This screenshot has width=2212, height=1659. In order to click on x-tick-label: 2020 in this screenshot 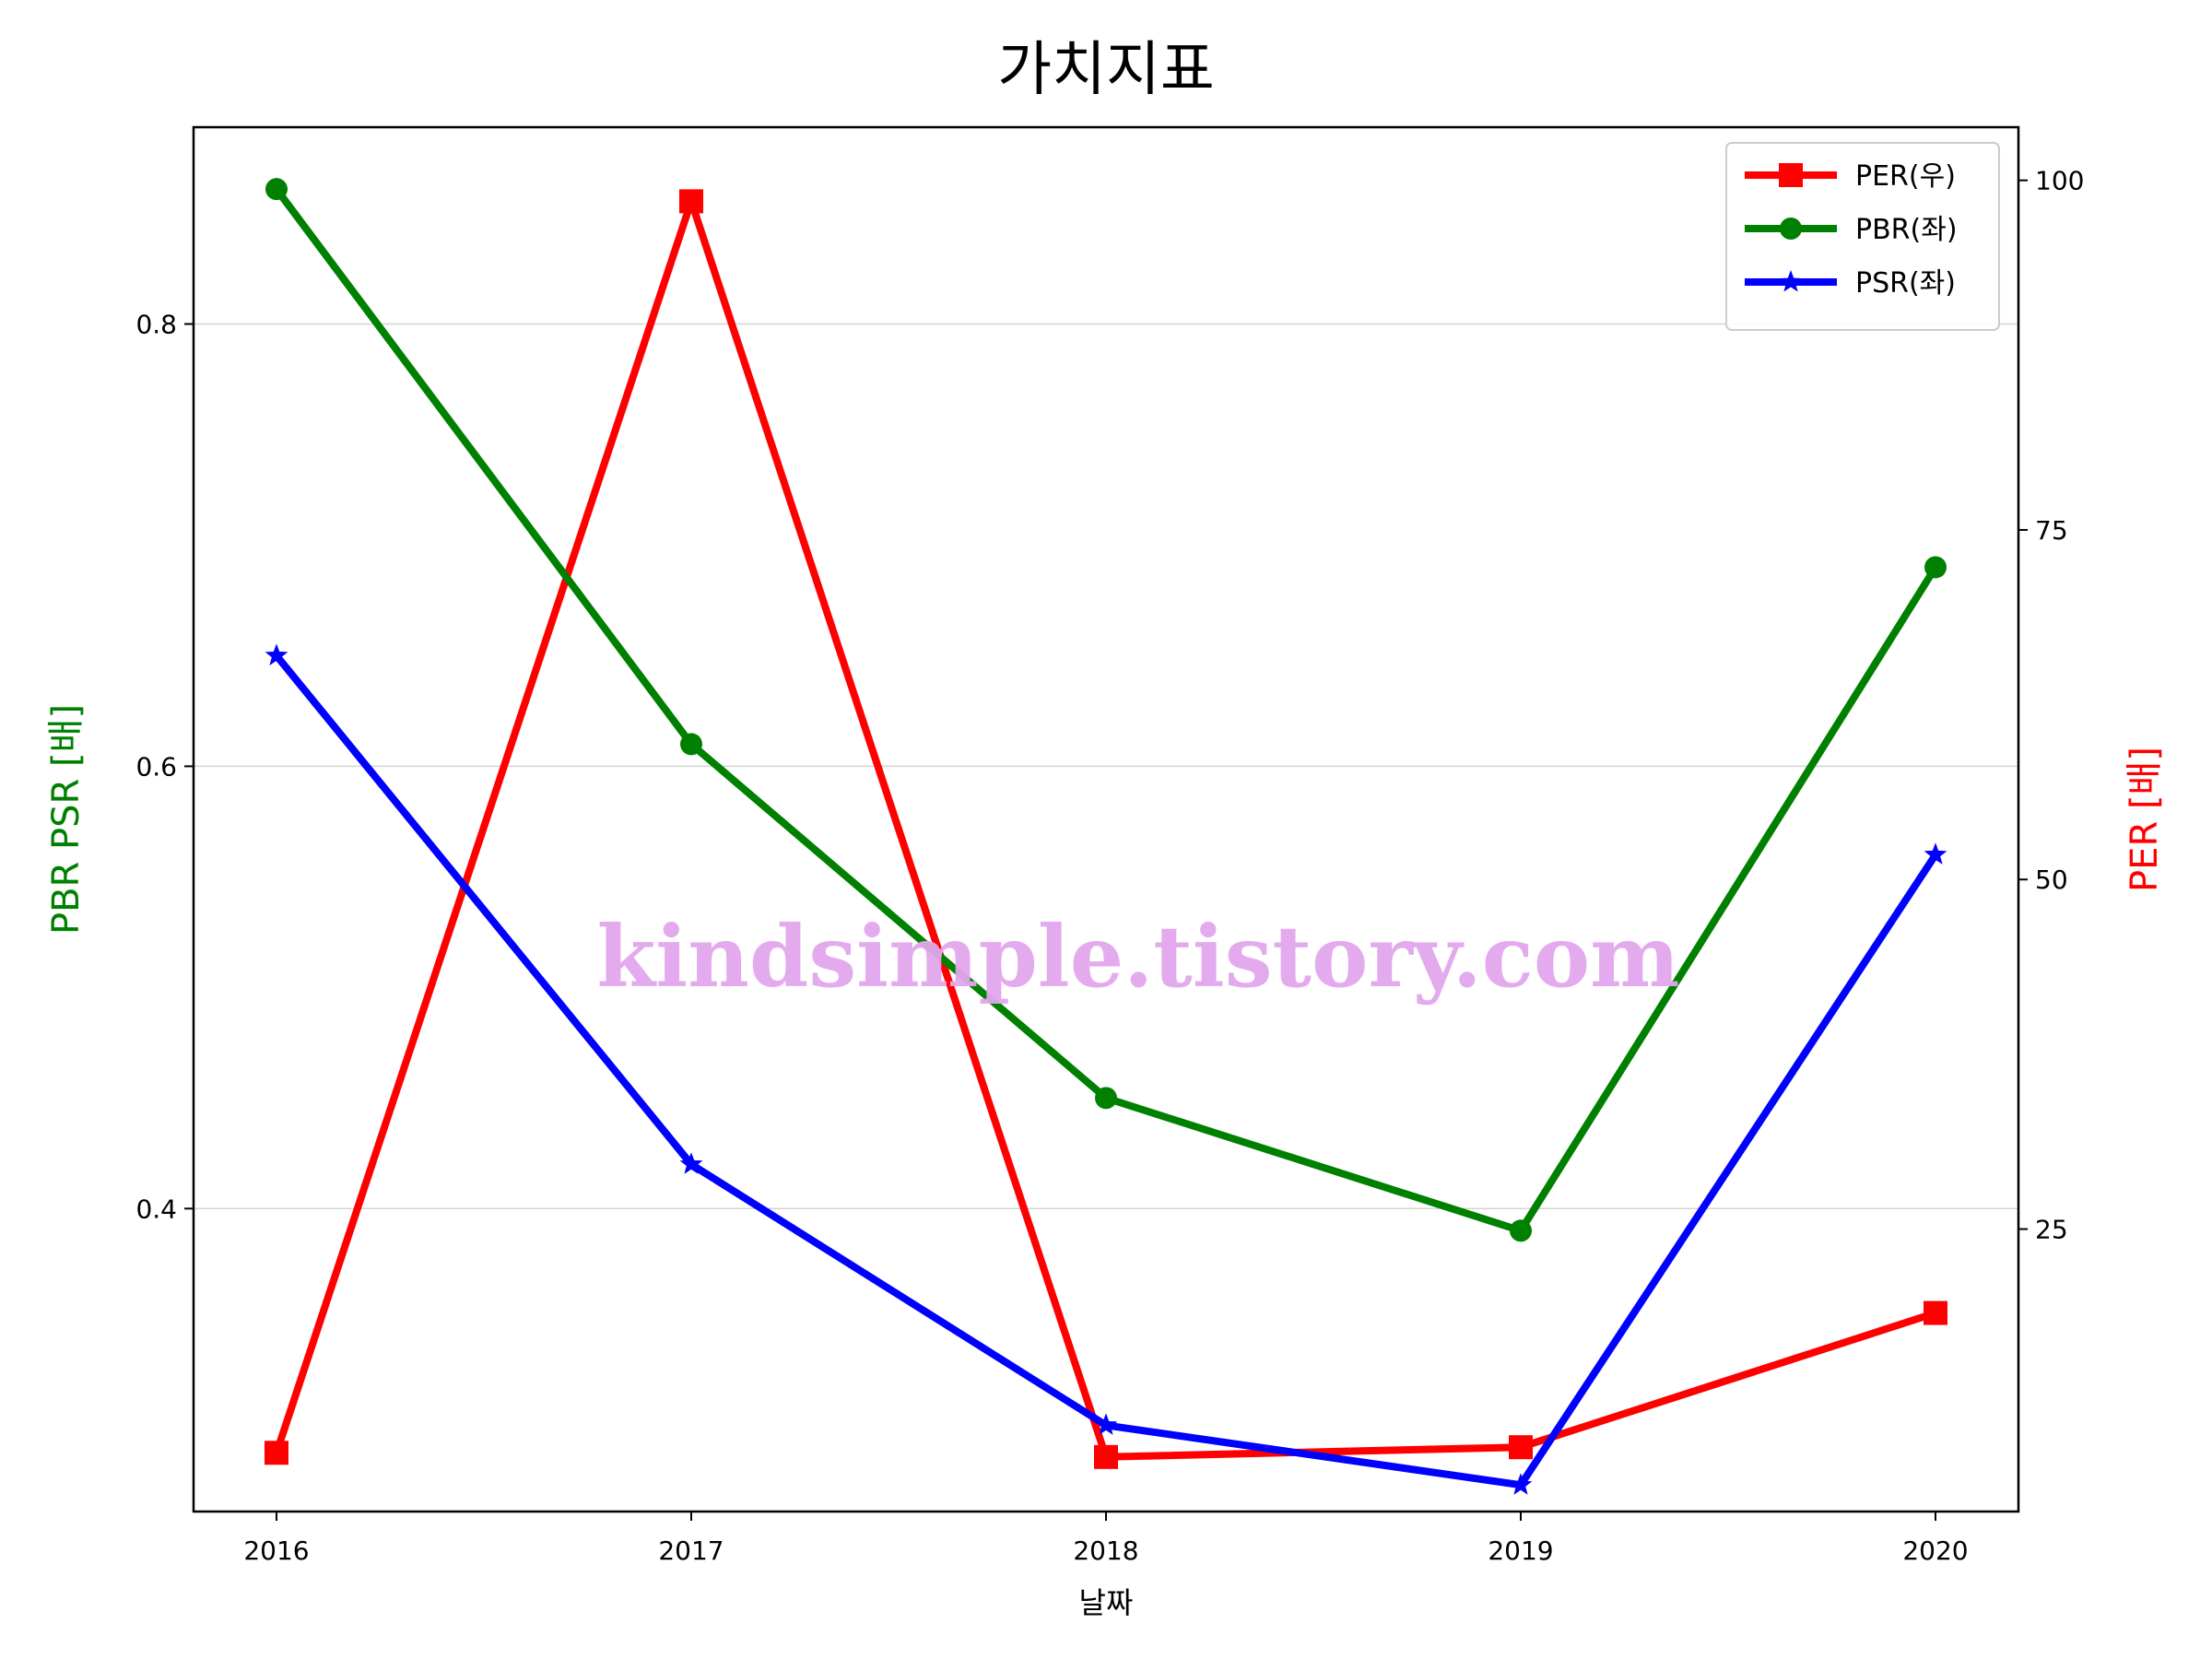, I will do `click(1935, 1550)`.